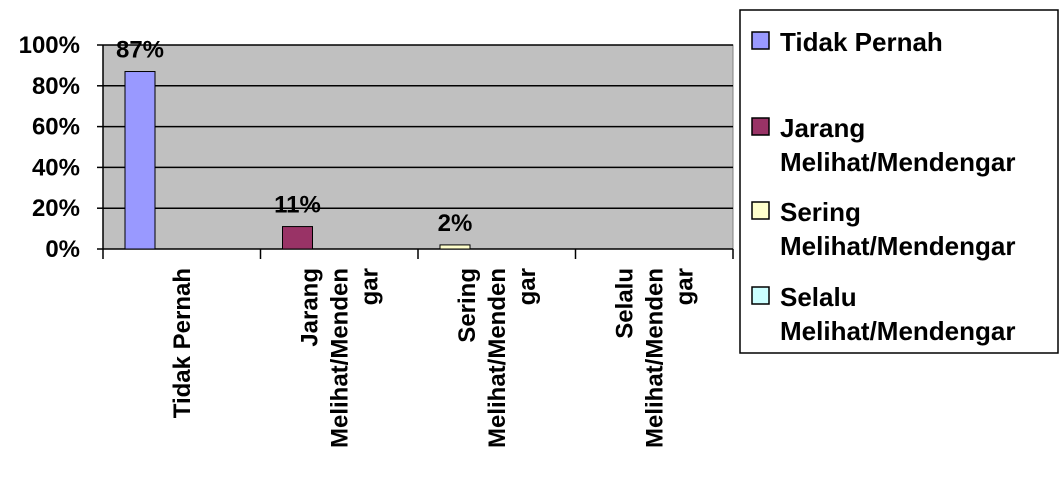 The image size is (1060, 504). What do you see at coordinates (820, 212) in the screenshot?
I see `legend-label: Sering` at bounding box center [820, 212].